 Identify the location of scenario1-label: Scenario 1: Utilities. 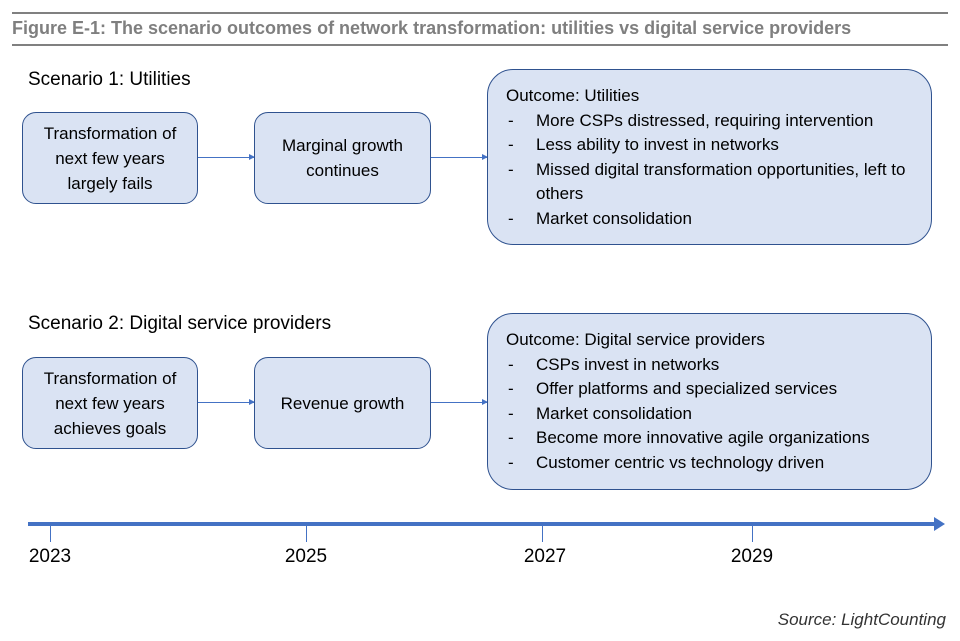
(109, 79).